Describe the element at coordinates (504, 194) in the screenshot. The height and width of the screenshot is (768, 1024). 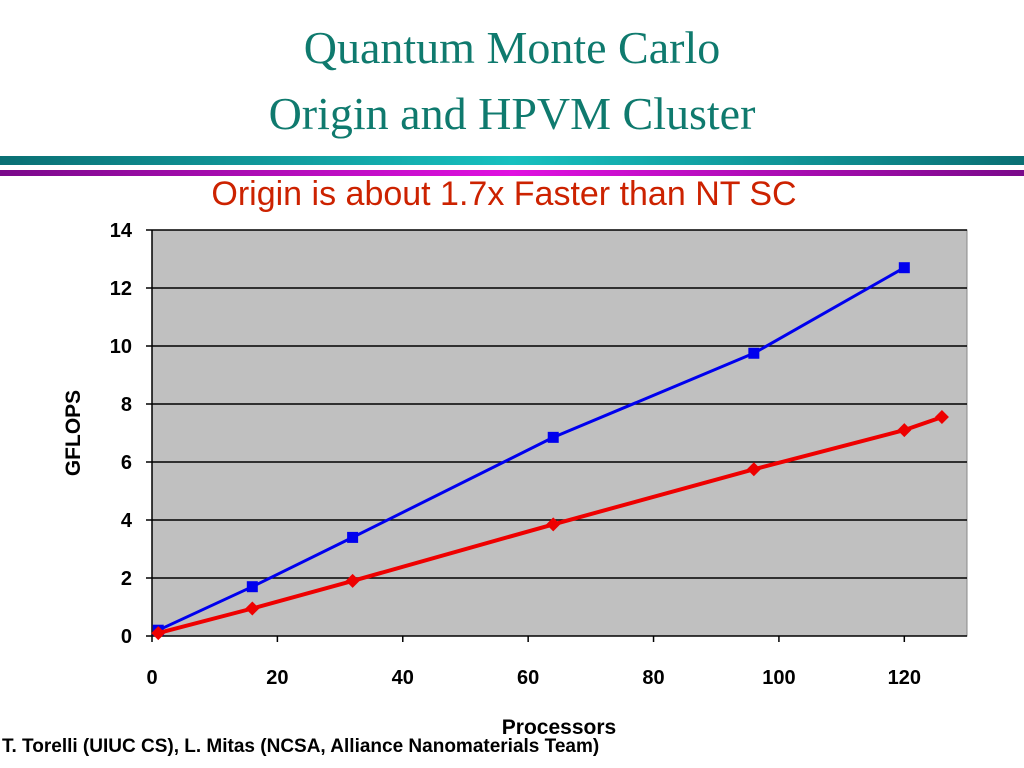
I see `slide-subtitle: Origin is about 1.7x Faster than NT SC` at that location.